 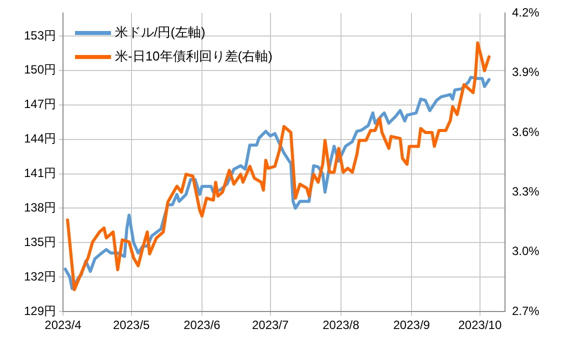 I want to click on y-tick-label: 138円, so click(x=40, y=207).